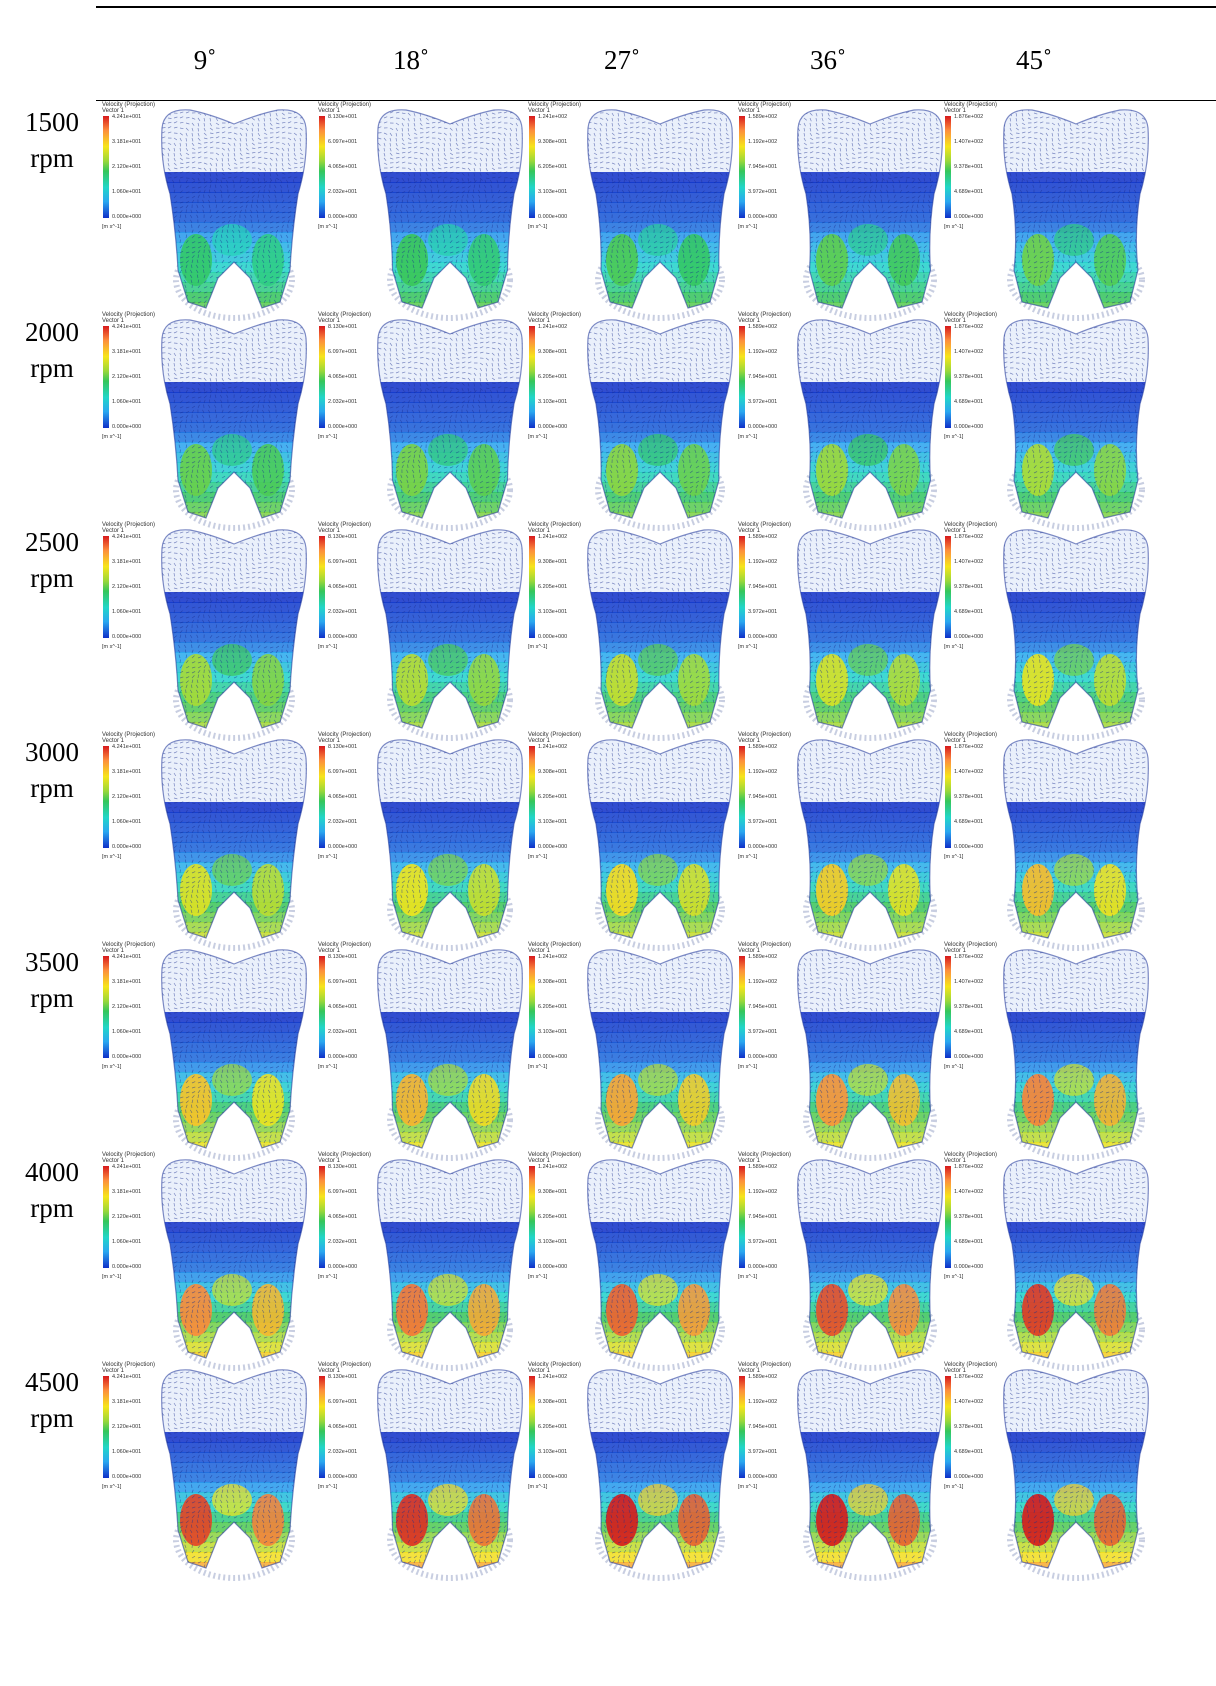 The width and height of the screenshot is (1216, 1686). Describe the element at coordinates (343, 1032) in the screenshot. I see `legend-tick-label: 2.032e+001` at that location.